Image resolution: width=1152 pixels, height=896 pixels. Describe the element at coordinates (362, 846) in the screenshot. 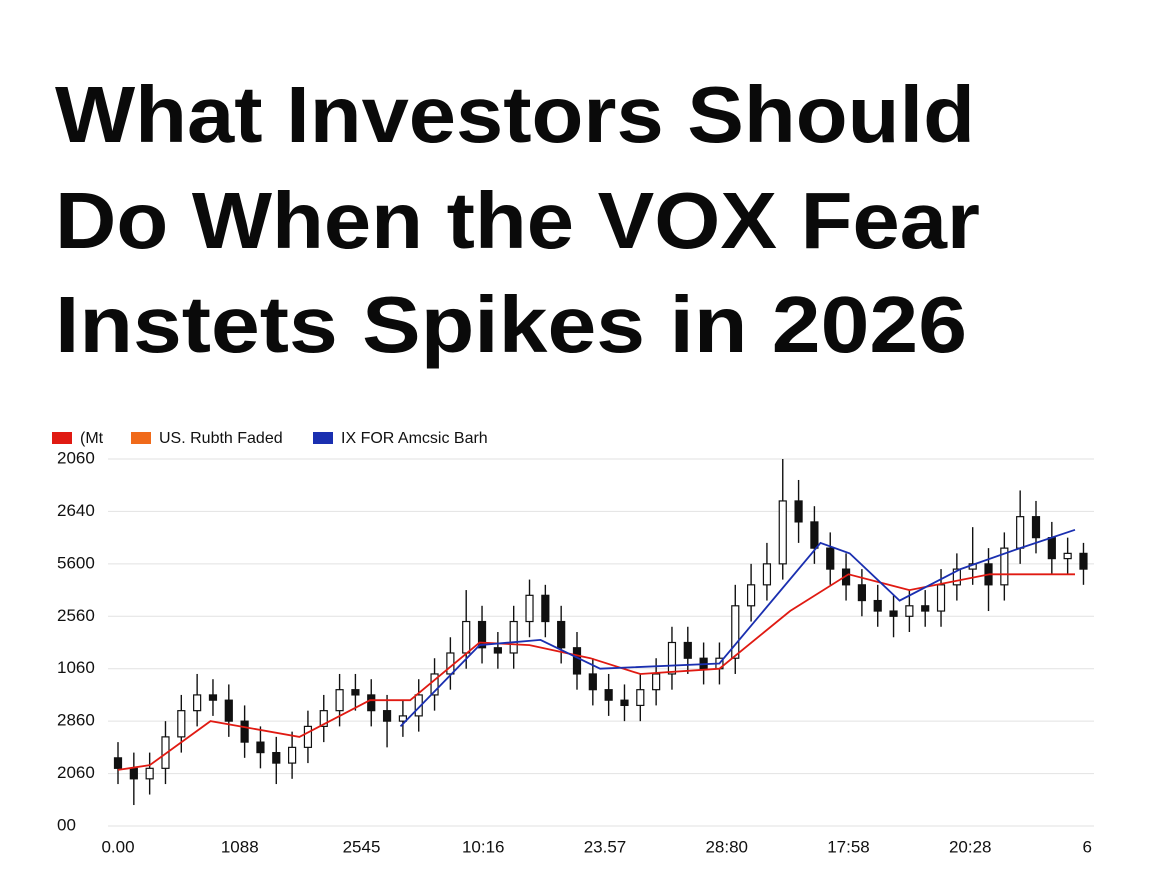

I see `x-tick-label: 2545` at that location.